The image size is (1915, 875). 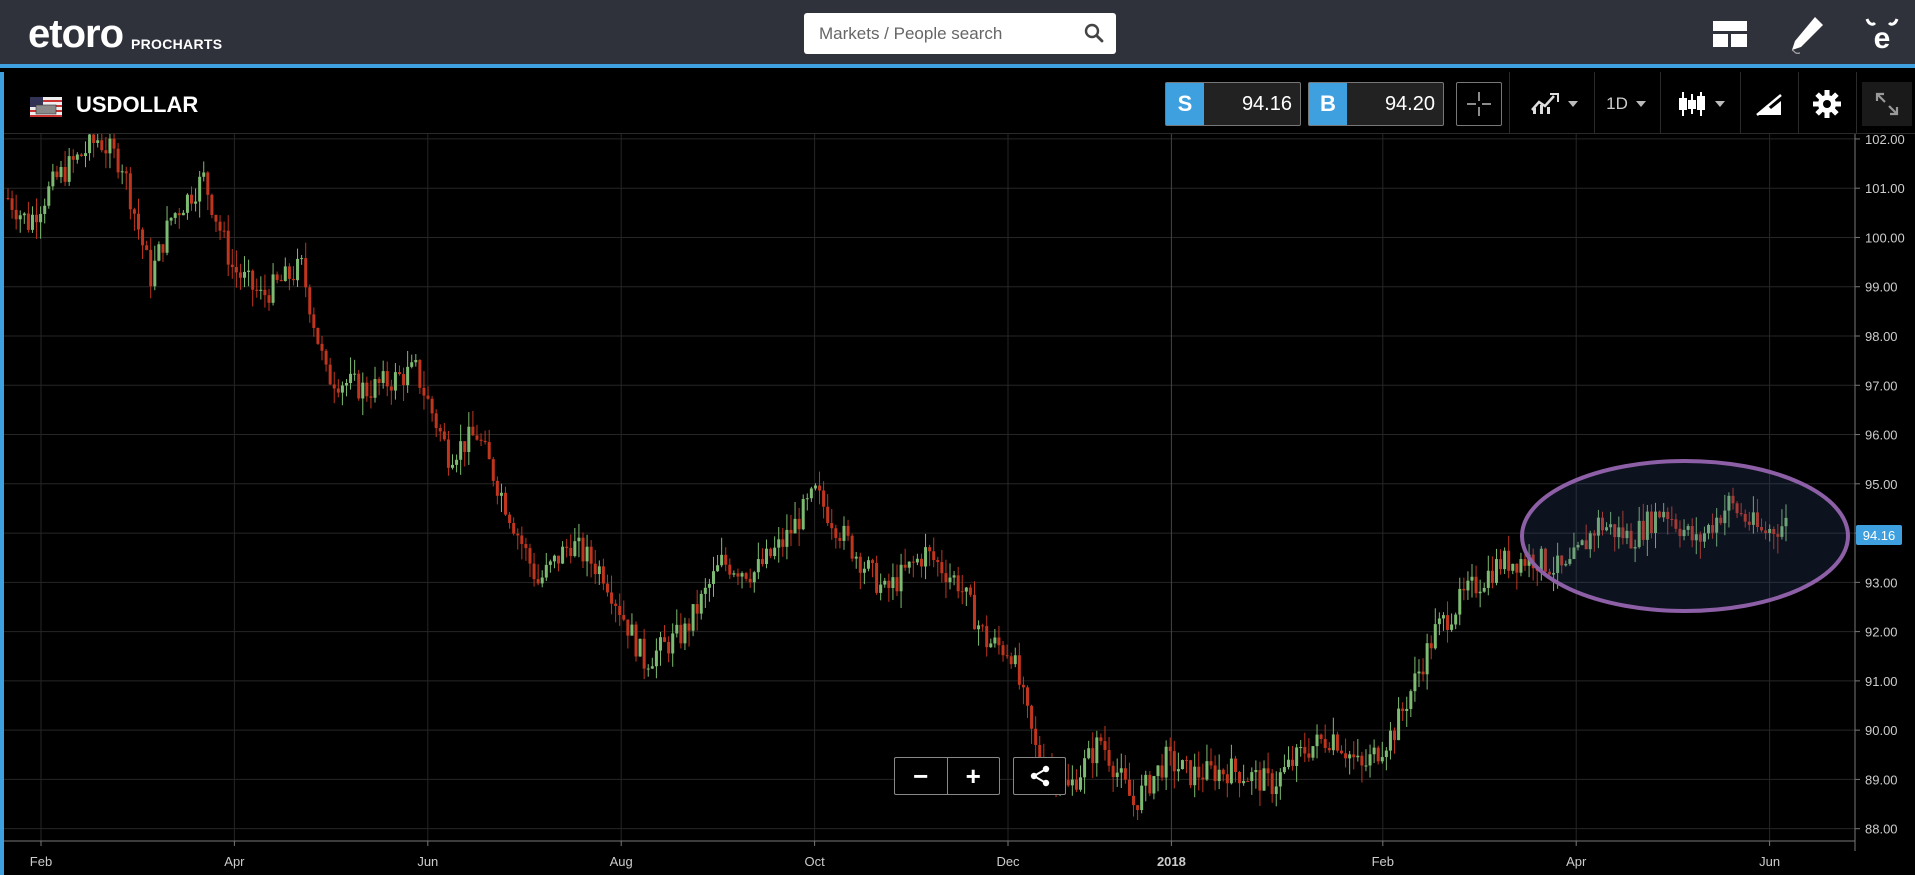 I want to click on search-box, so click(x=960, y=33).